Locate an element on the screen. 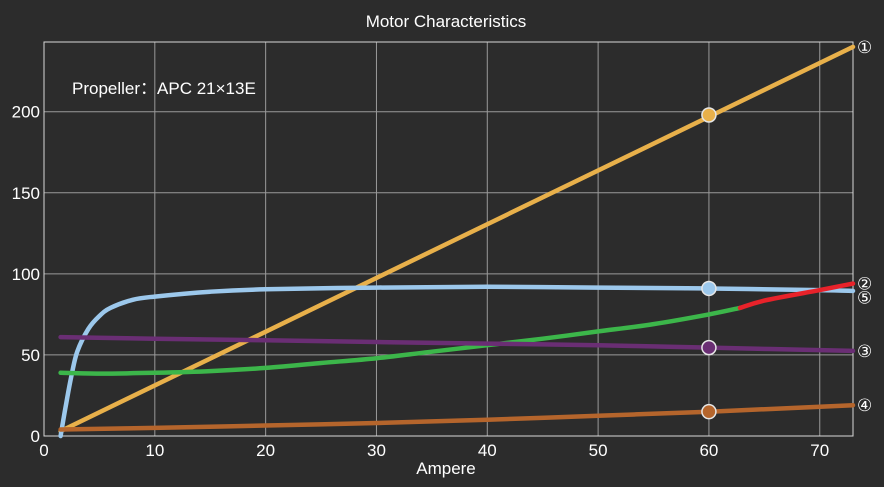 This screenshot has height=487, width=884. propeller-annotation: Propeller：APC 21×13E is located at coordinates (164, 88).